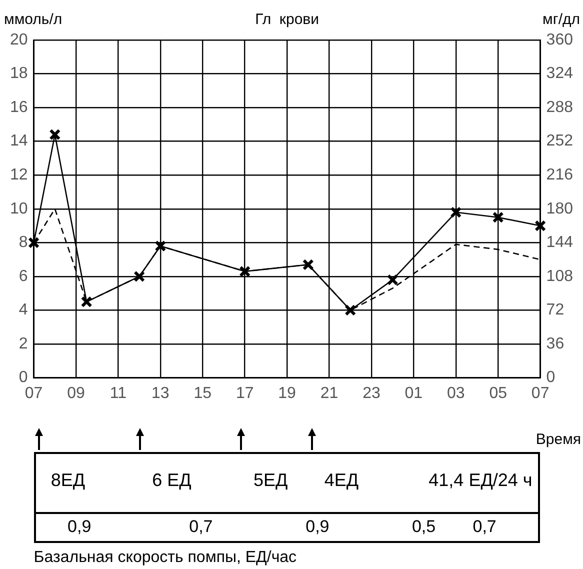  Describe the element at coordinates (560, 141) in the screenshot. I see `y2-tick-label: 252` at that location.